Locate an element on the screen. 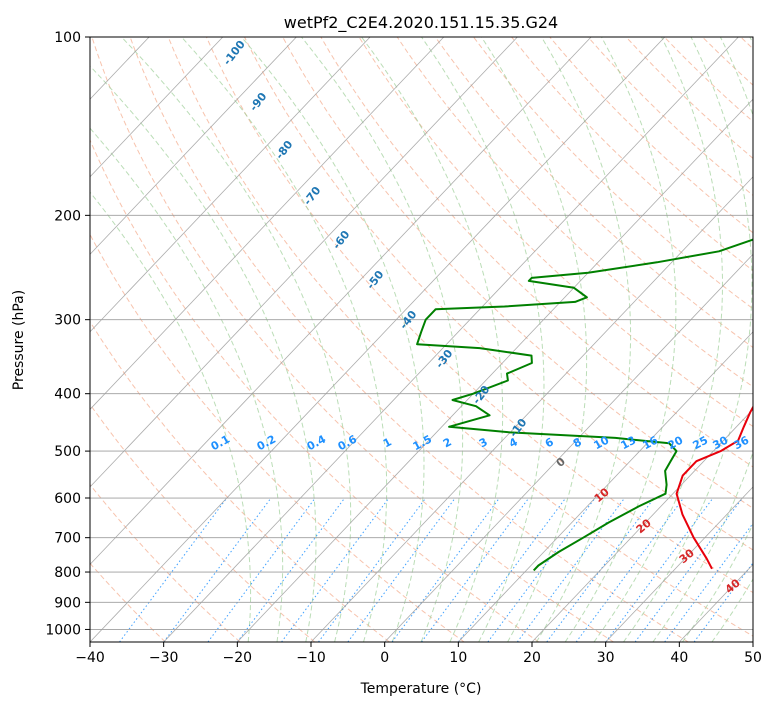 The image size is (775, 708). y-axis-label: Pressure (hPa) is located at coordinates (19, 340).